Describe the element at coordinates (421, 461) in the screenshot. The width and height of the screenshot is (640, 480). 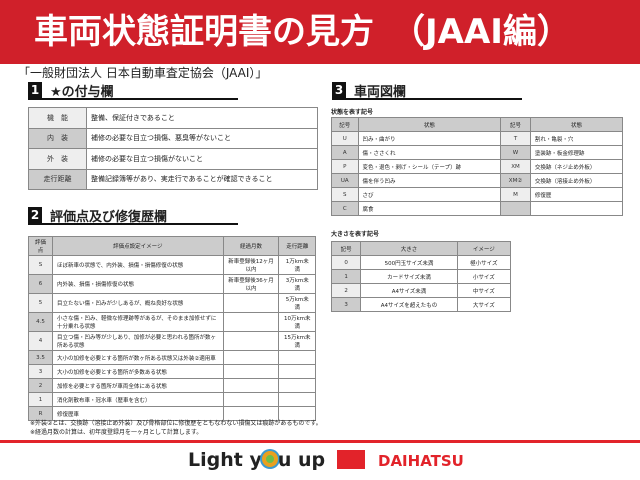
I see `brand-name: DAIHATSU` at that location.